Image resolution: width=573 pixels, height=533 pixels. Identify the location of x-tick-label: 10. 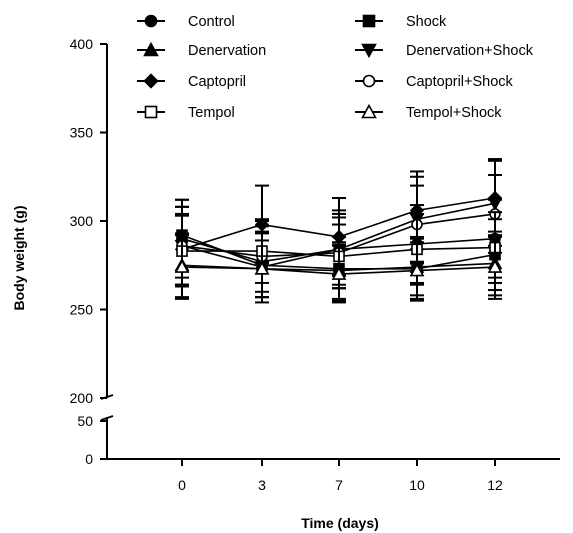
(417, 485).